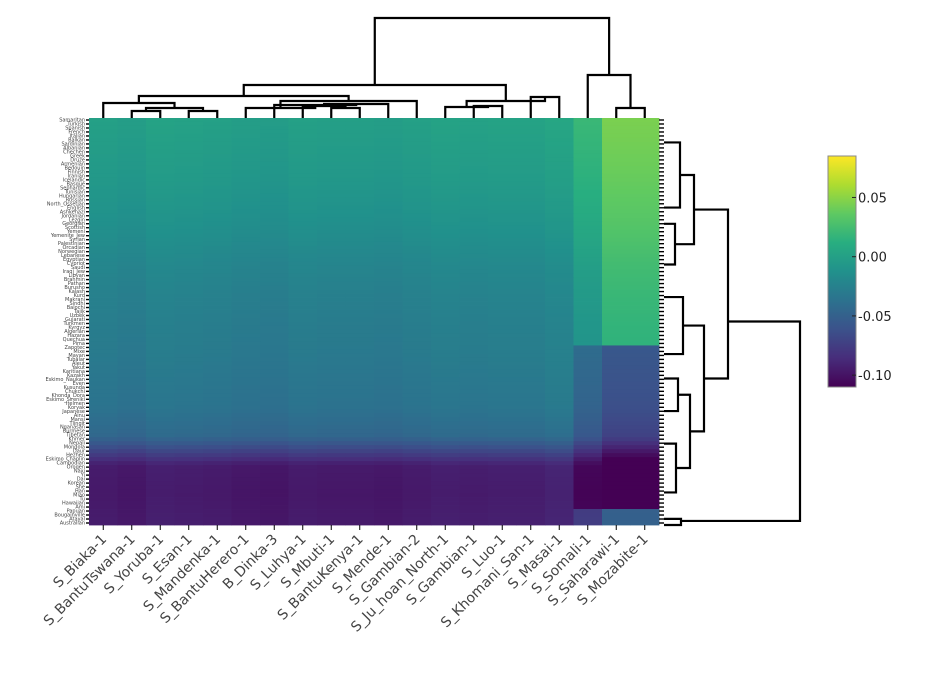 The height and width of the screenshot is (697, 931). Describe the element at coordinates (79, 384) in the screenshot. I see `row-label: Even` at that location.